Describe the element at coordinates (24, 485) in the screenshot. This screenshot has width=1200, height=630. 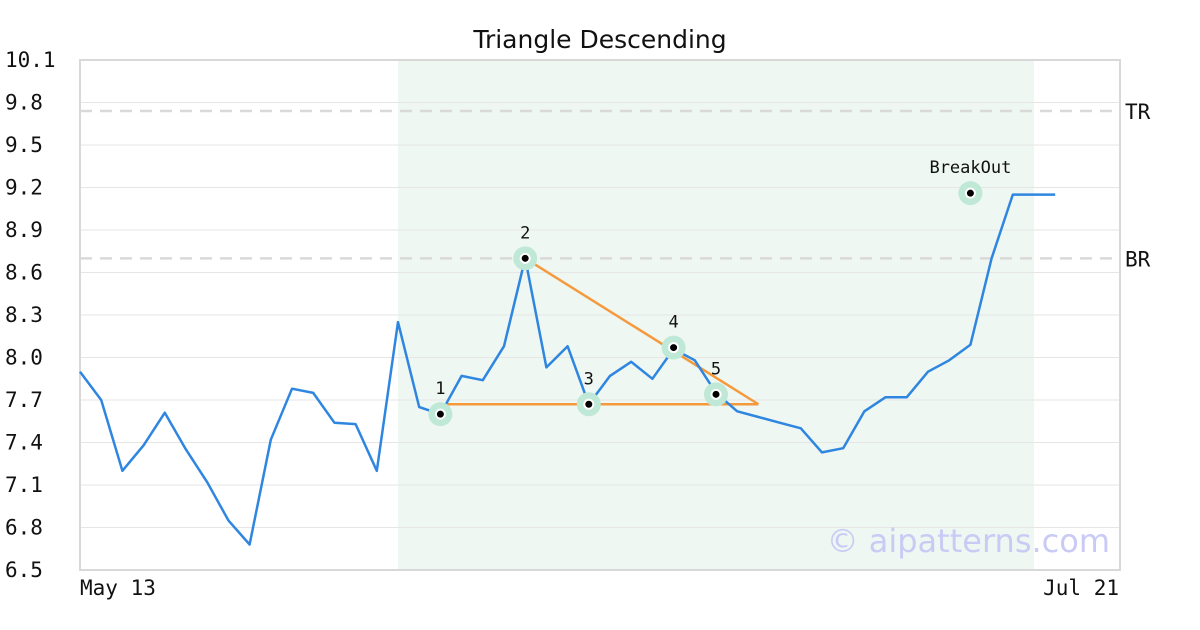
I see `y-tick-label: 7.1` at that location.